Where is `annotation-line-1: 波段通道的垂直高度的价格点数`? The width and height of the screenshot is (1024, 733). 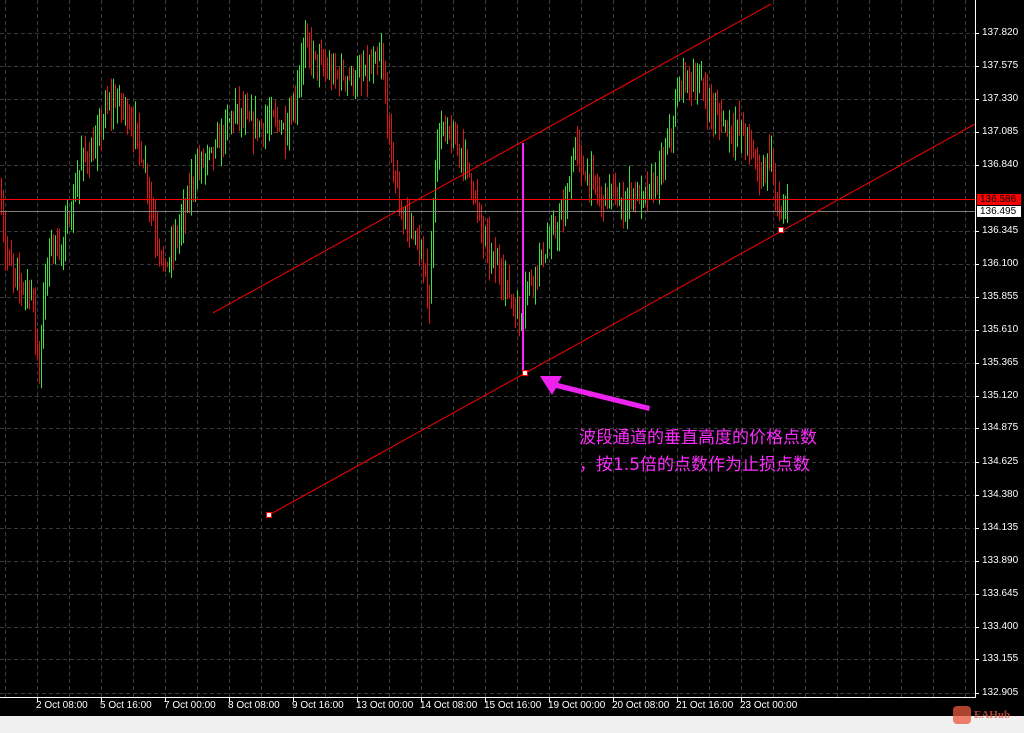 annotation-line-1: 波段通道的垂直高度的价格点数 is located at coordinates (698, 438).